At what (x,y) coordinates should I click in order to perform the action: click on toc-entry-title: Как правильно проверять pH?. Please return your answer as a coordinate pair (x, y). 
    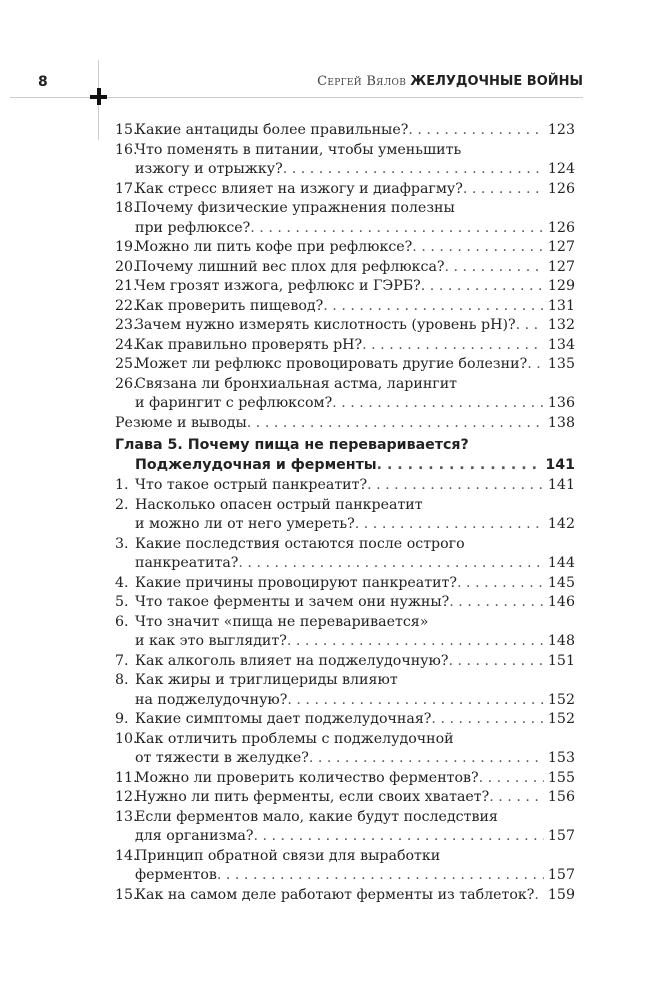
    Looking at the image, I should click on (249, 344).